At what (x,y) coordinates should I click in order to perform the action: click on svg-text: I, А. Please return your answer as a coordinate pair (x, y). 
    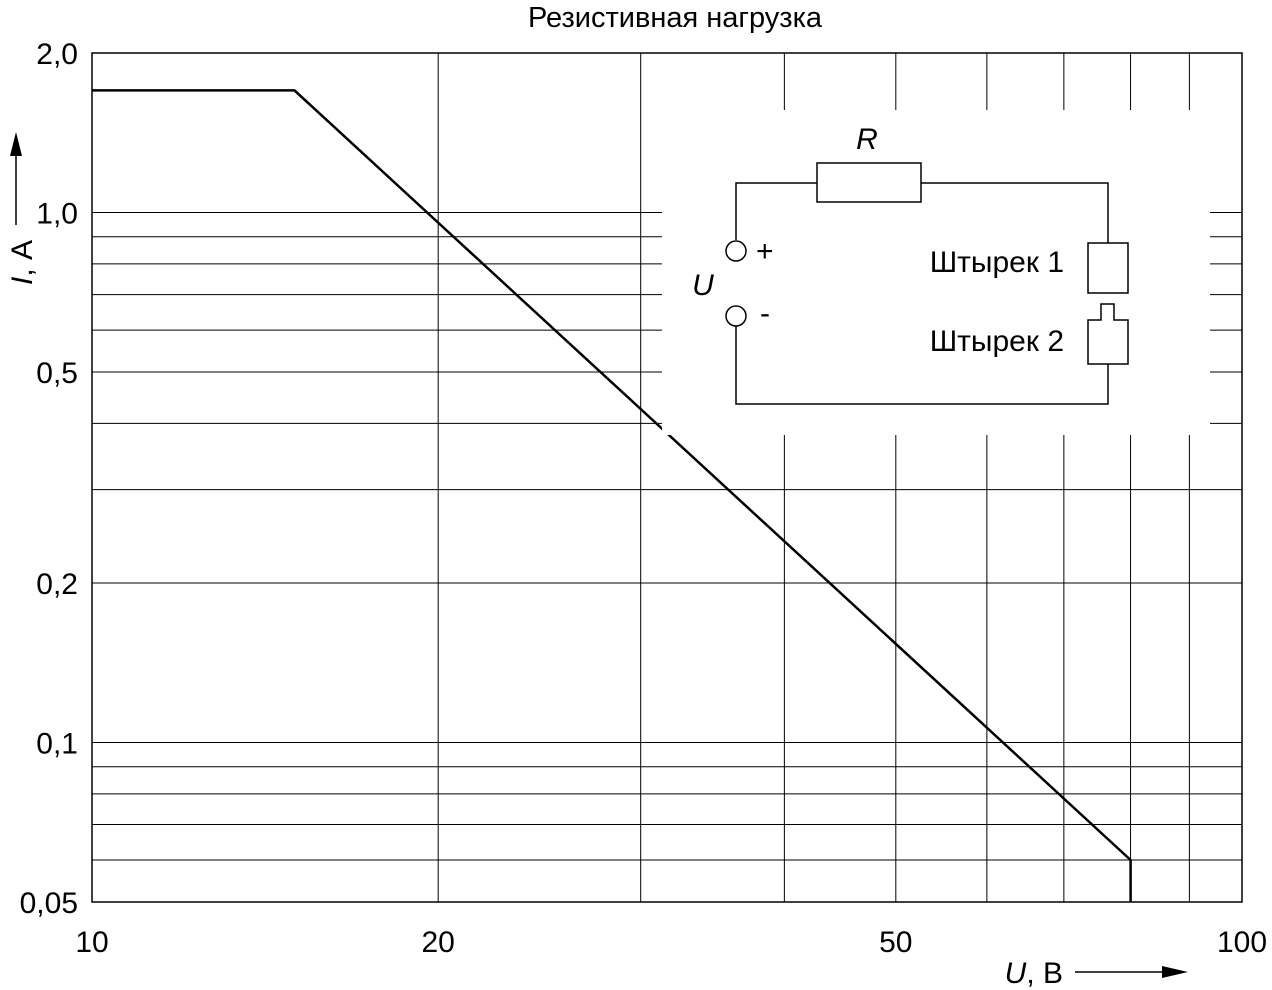
    Looking at the image, I should click on (22, 262).